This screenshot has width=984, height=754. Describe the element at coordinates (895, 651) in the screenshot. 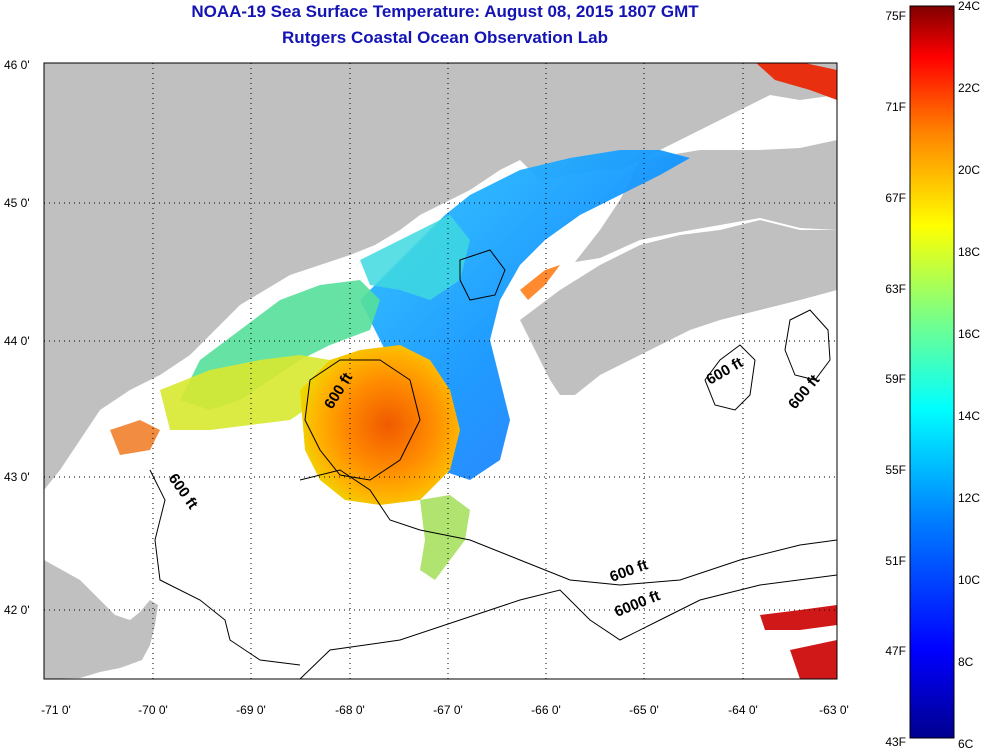

I see `colorbar-f-label: 47F` at that location.